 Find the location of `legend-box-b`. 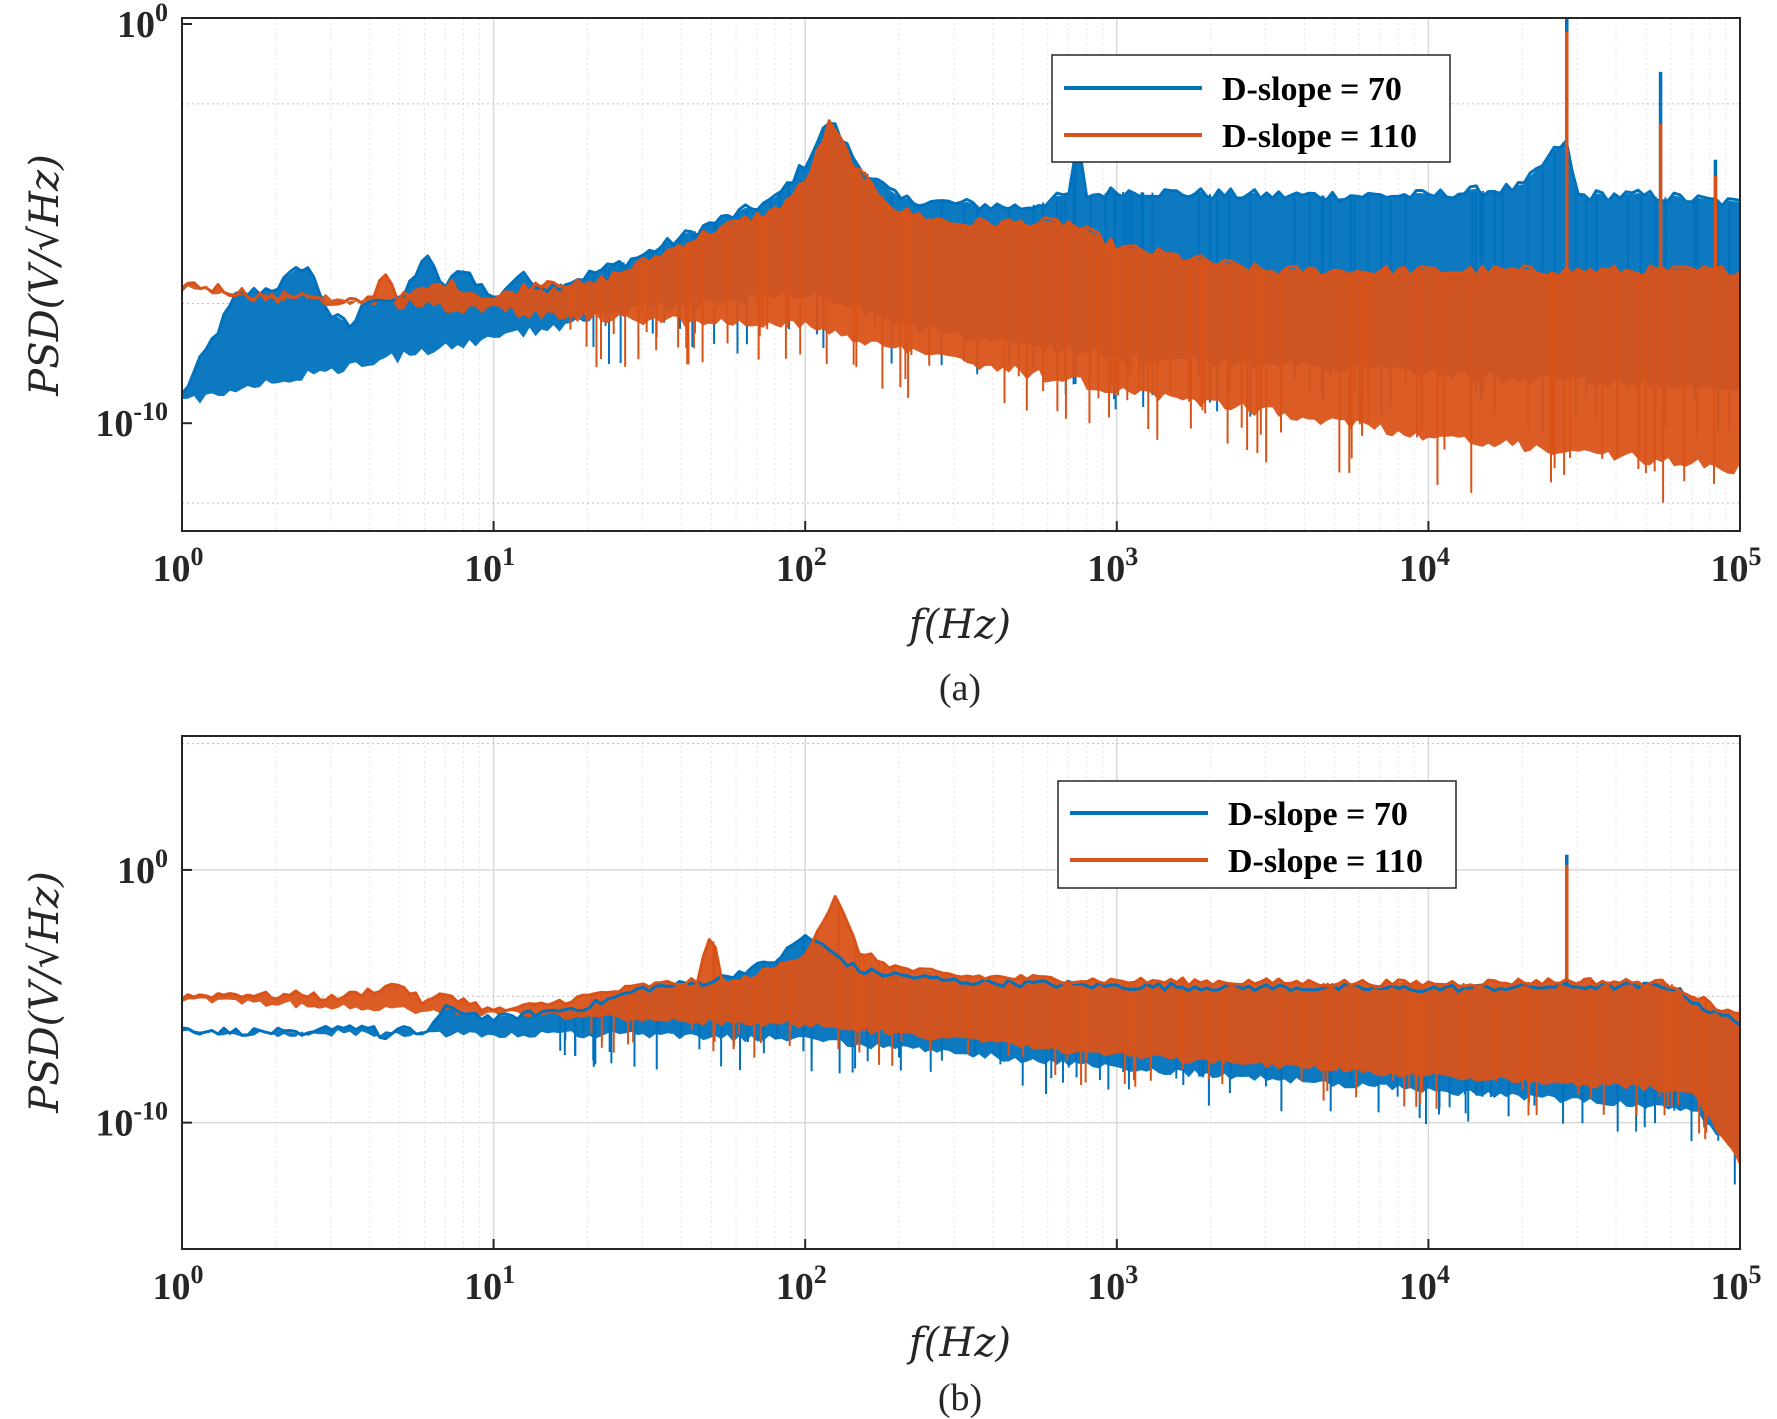

legend-box-b is located at coordinates (1257, 834).